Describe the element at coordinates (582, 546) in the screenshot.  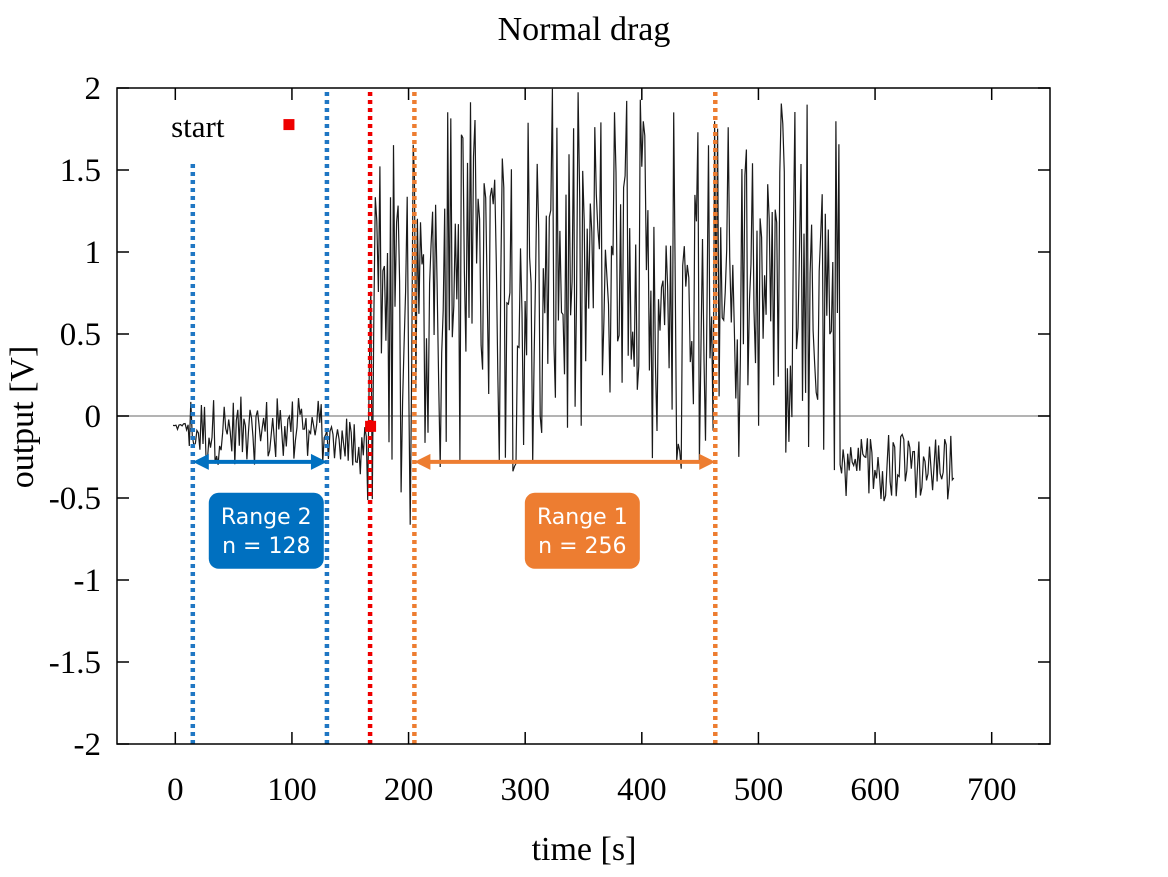
I see `range-label-count-1: n = 256` at that location.